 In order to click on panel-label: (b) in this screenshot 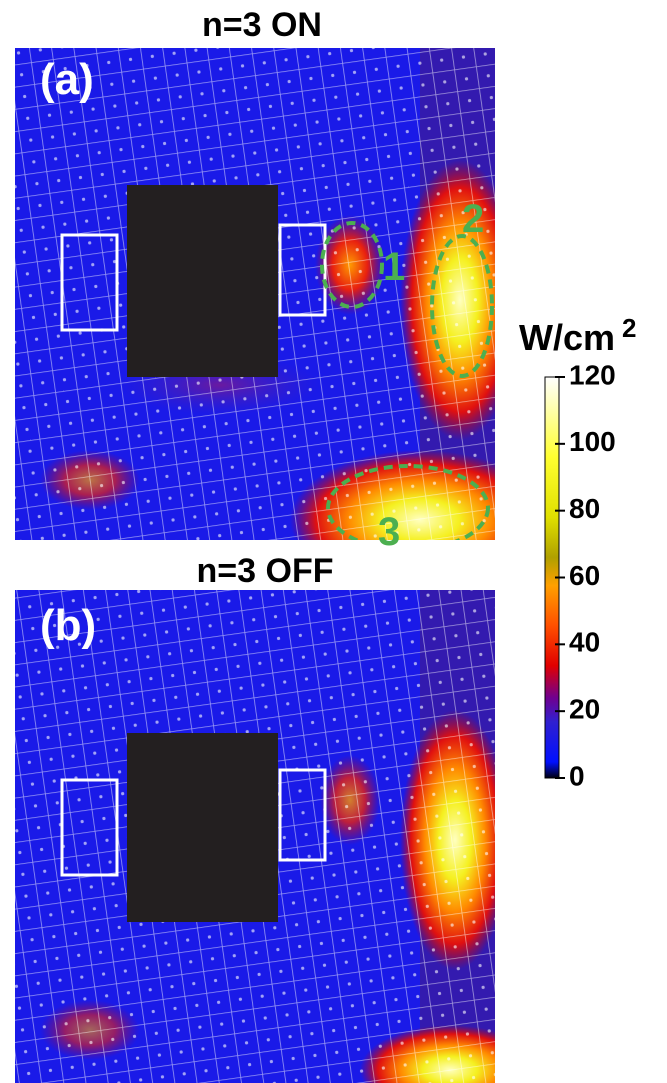, I will do `click(68, 625)`.